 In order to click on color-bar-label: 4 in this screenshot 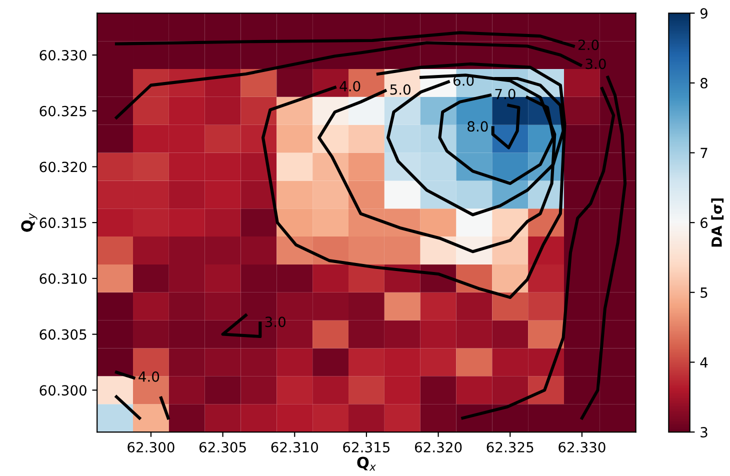, I will do `click(704, 362)`.